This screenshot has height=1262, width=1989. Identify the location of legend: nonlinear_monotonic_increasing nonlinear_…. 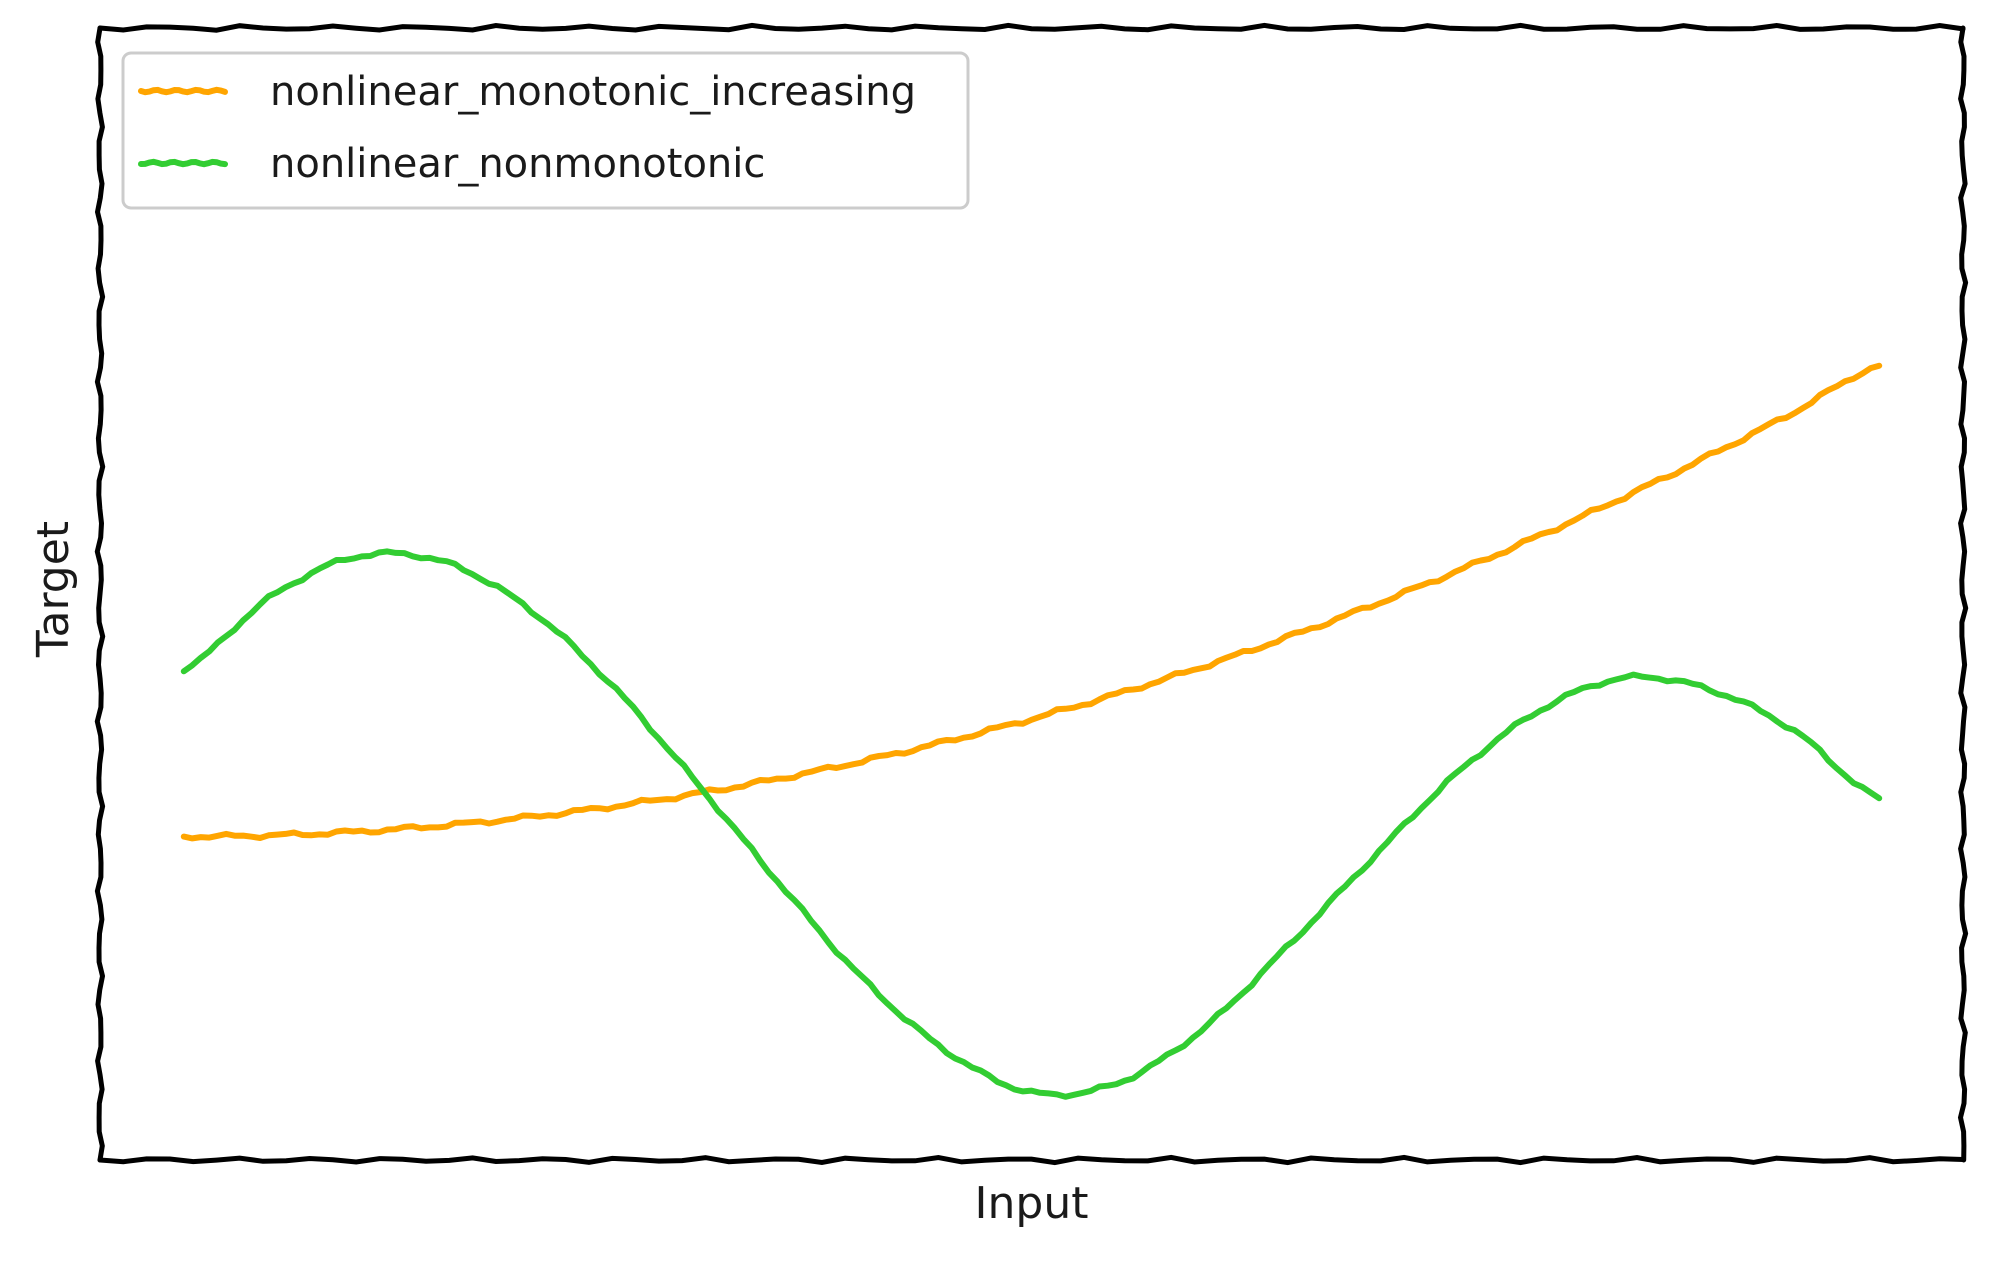
(545, 130).